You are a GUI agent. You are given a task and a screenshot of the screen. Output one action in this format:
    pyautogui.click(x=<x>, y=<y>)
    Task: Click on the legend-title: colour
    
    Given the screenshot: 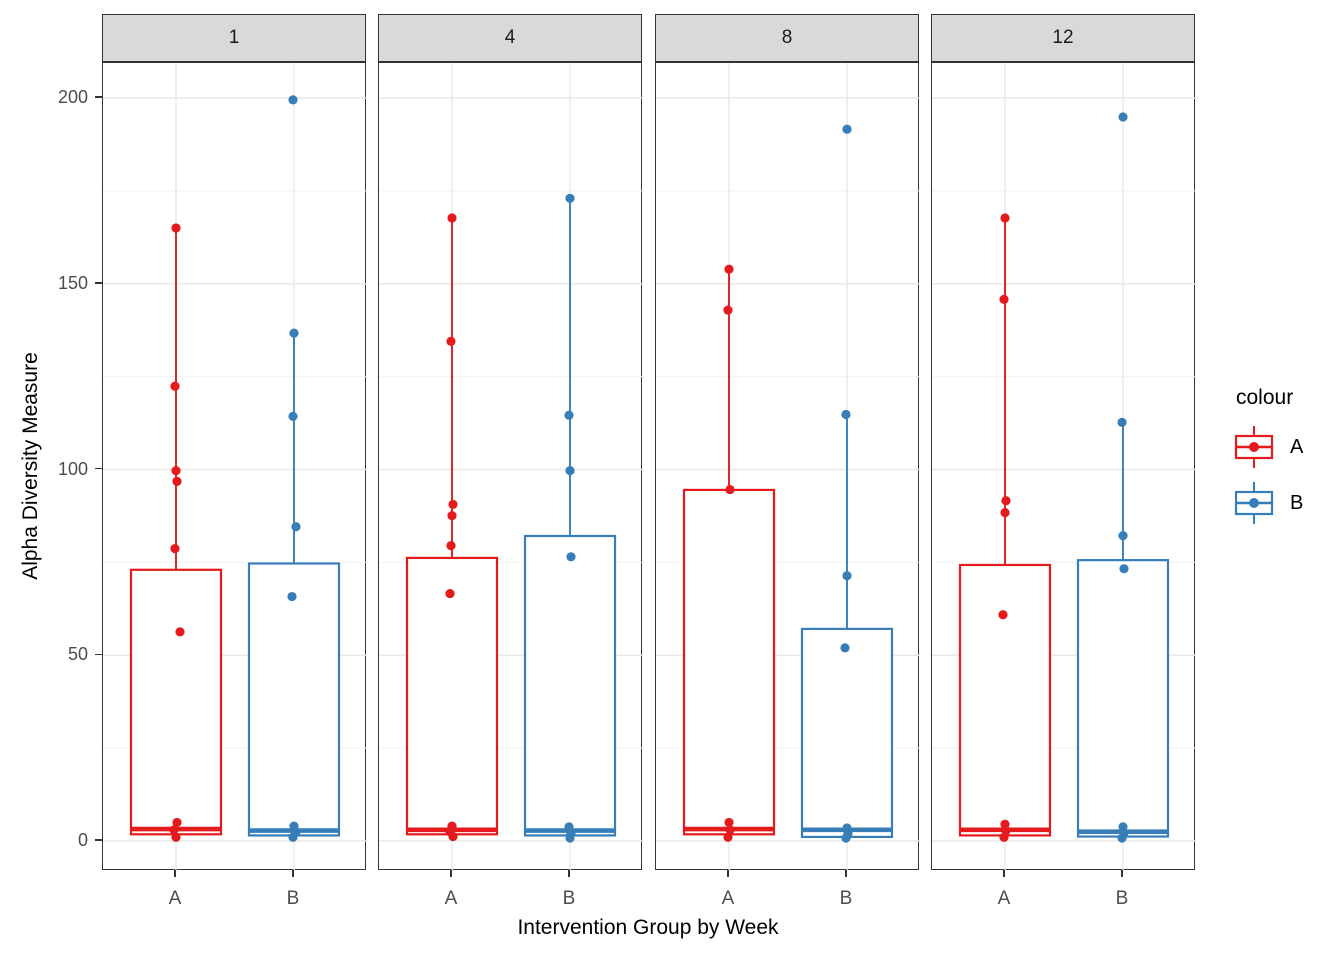 What is the action you would take?
    pyautogui.click(x=1265, y=397)
    